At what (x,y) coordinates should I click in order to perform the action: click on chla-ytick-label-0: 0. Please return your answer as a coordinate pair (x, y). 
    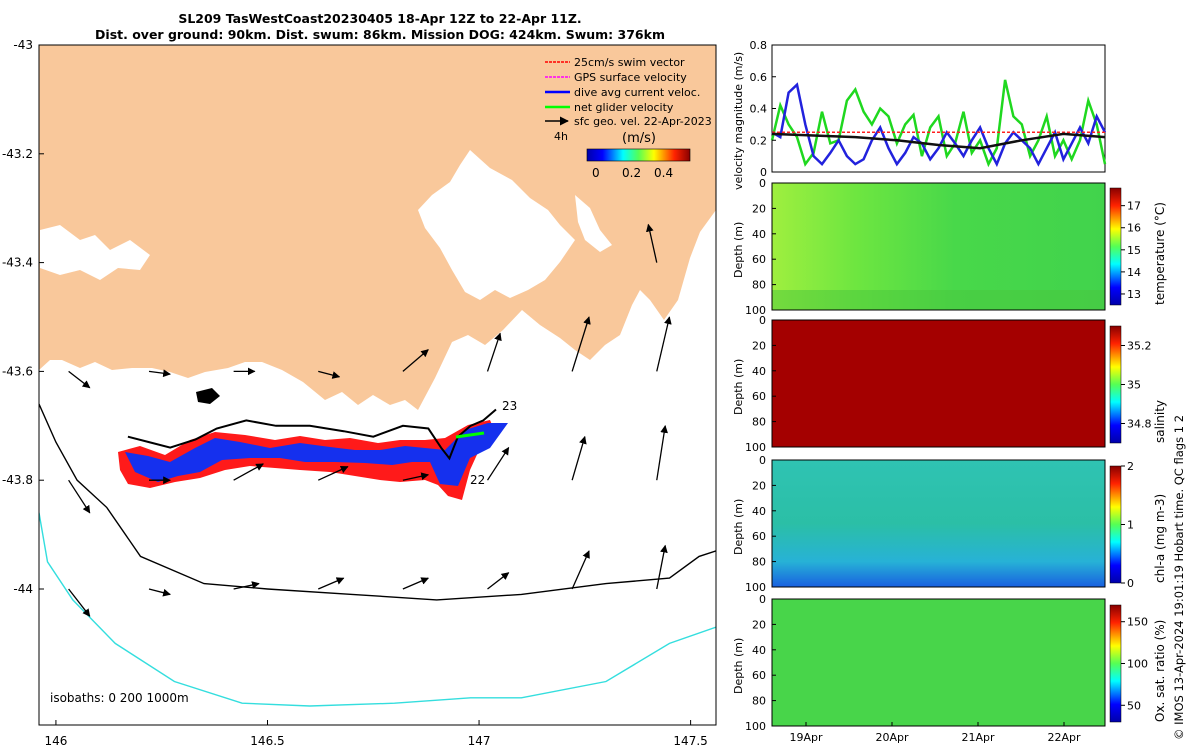
    Looking at the image, I should click on (762, 460).